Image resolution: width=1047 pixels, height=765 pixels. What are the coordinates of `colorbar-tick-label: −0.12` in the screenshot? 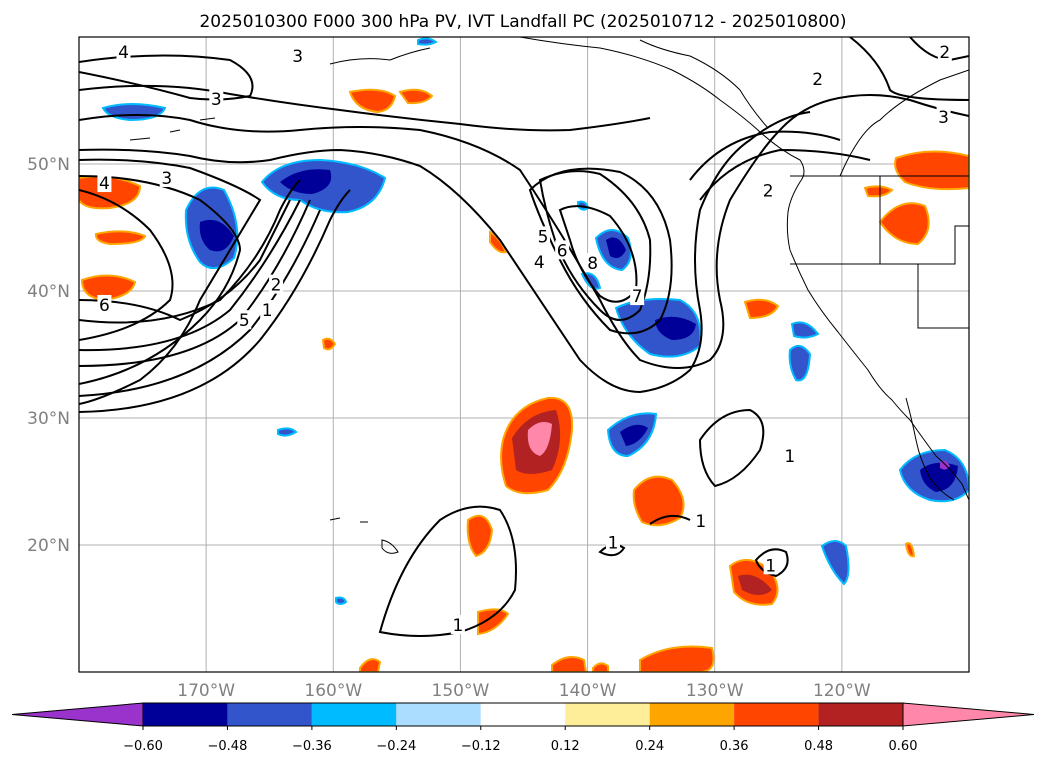 It's located at (481, 746).